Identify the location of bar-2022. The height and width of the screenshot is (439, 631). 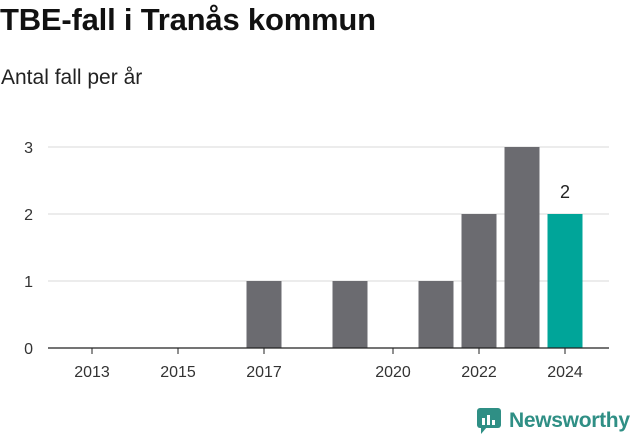
(479, 281).